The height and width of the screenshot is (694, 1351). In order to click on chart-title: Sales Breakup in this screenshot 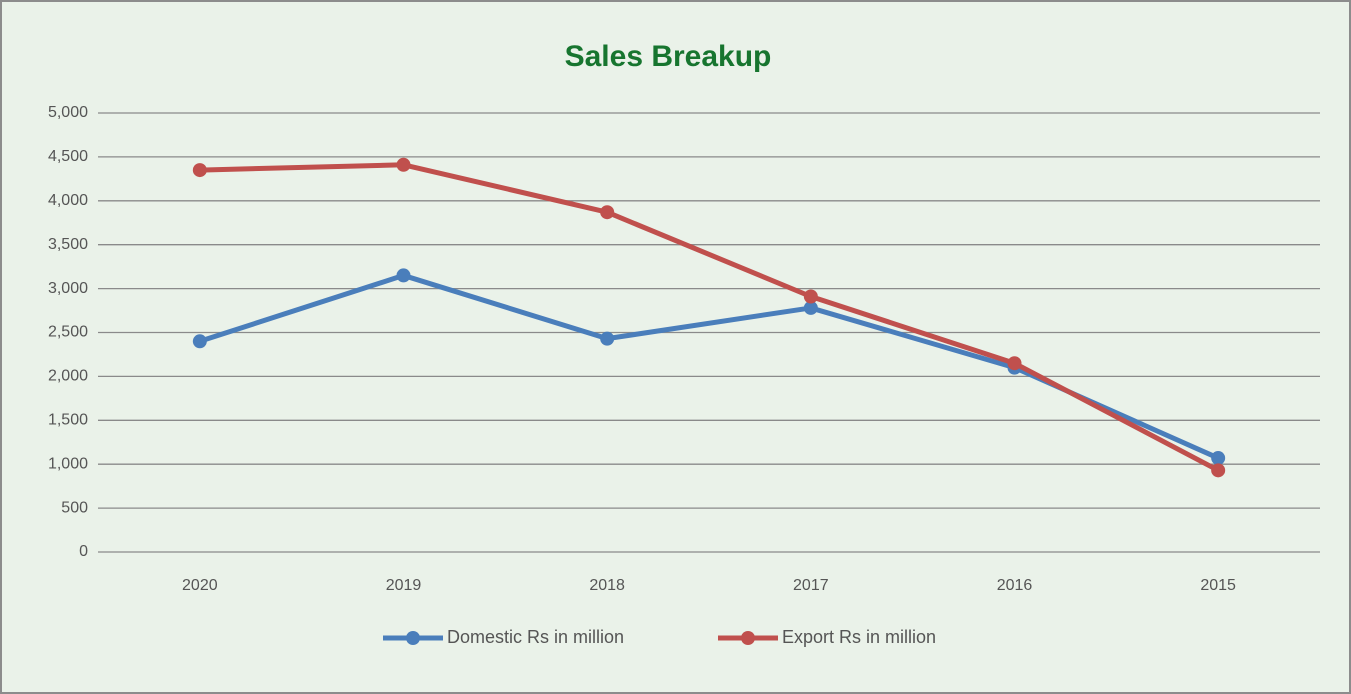, I will do `click(668, 56)`.